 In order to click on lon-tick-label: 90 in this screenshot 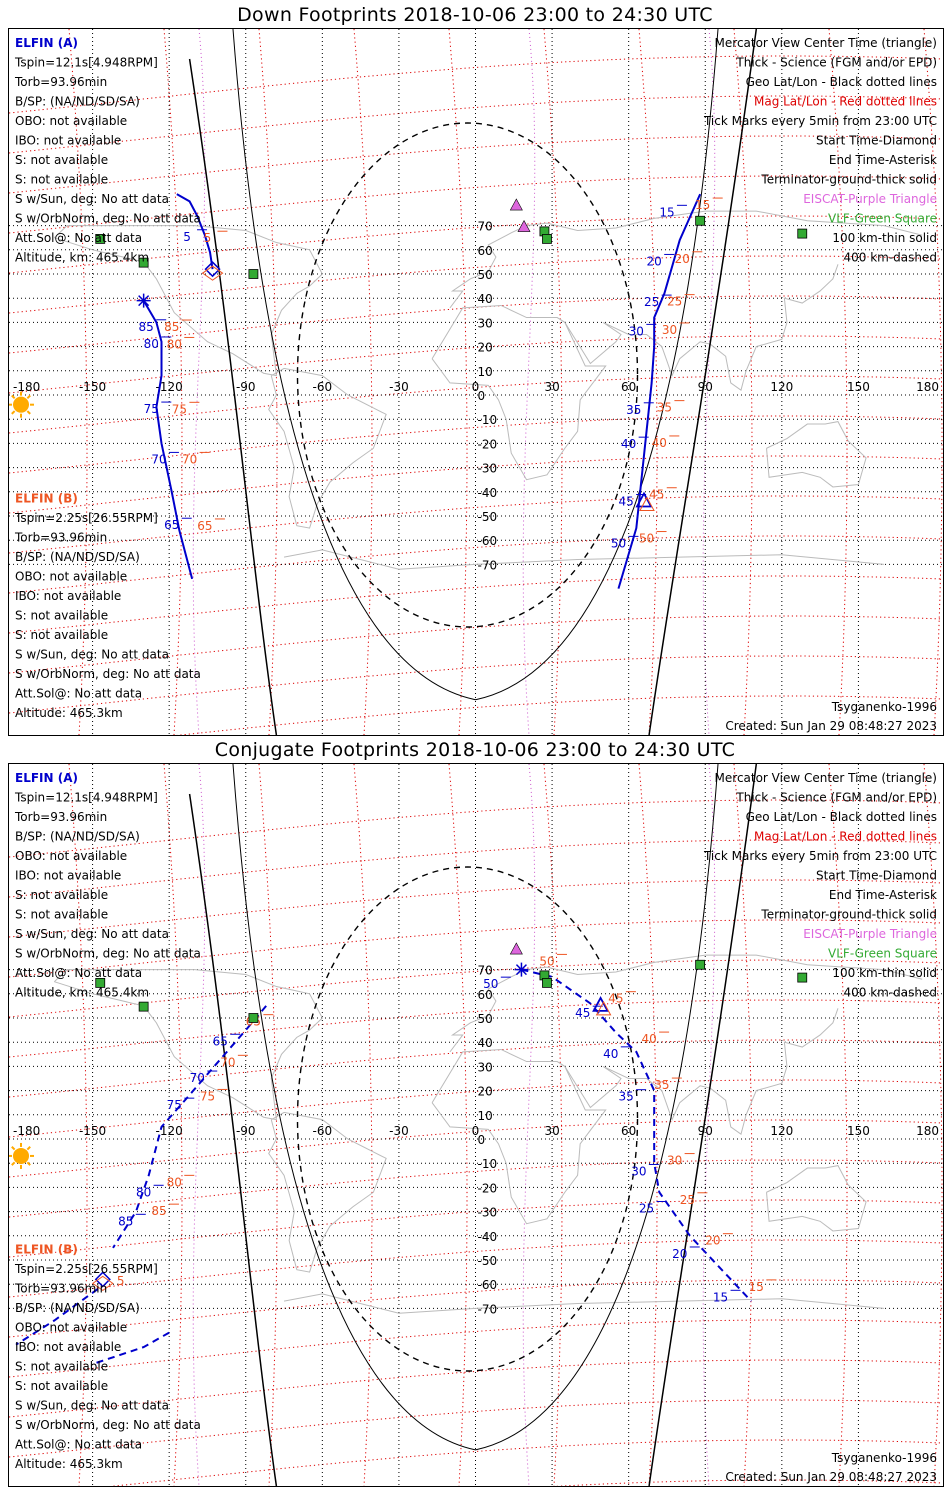, I will do `click(705, 387)`.